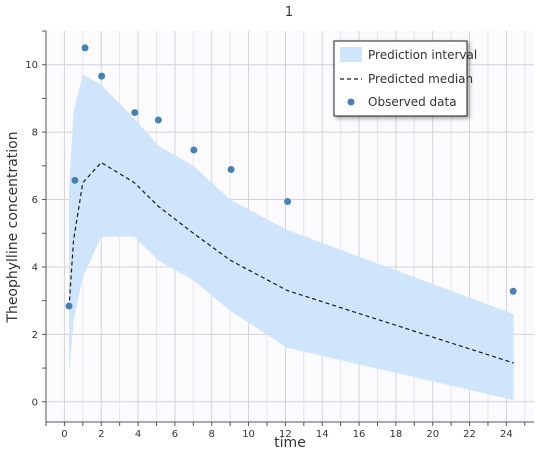 The height and width of the screenshot is (453, 544). Describe the element at coordinates (322, 434) in the screenshot. I see `x-tick-label: 14` at that location.